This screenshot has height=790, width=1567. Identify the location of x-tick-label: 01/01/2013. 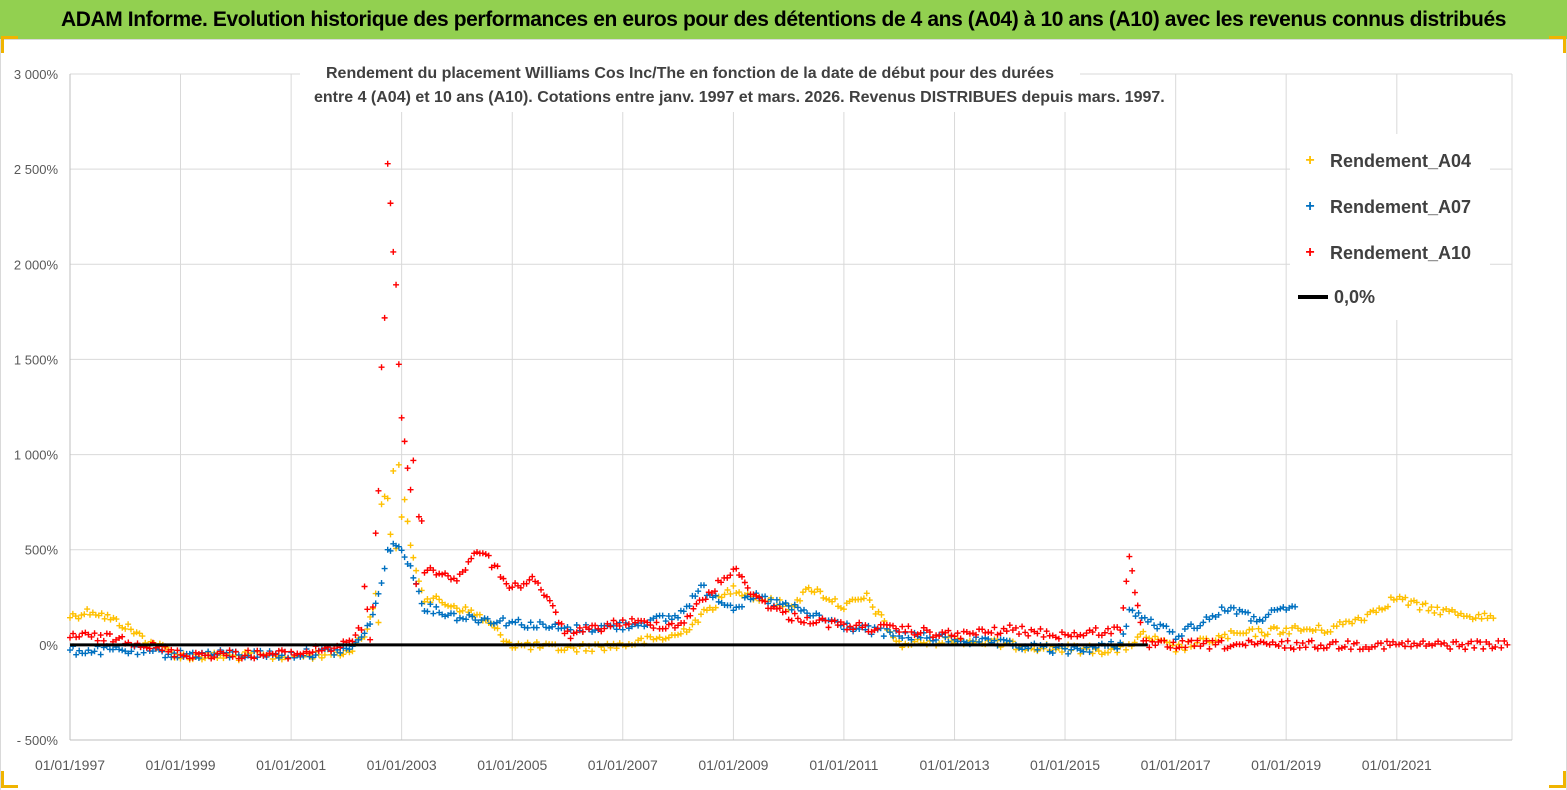
(955, 765).